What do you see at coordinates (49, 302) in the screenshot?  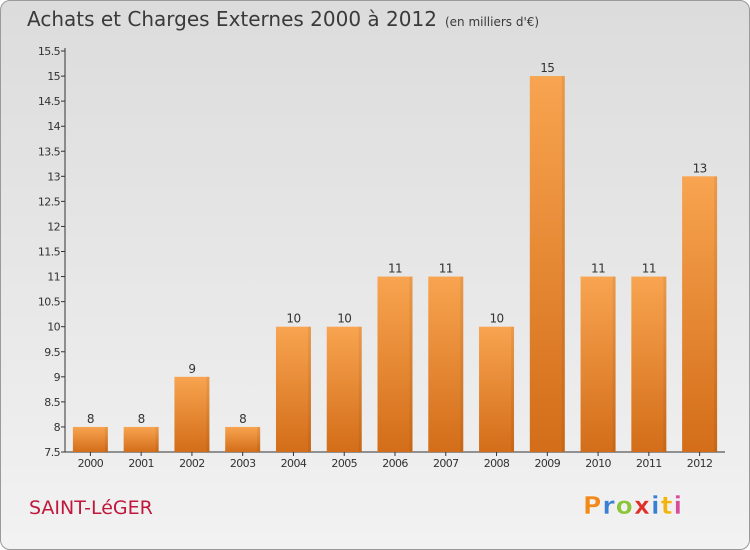 I see `y-tick-label: 10.5` at bounding box center [49, 302].